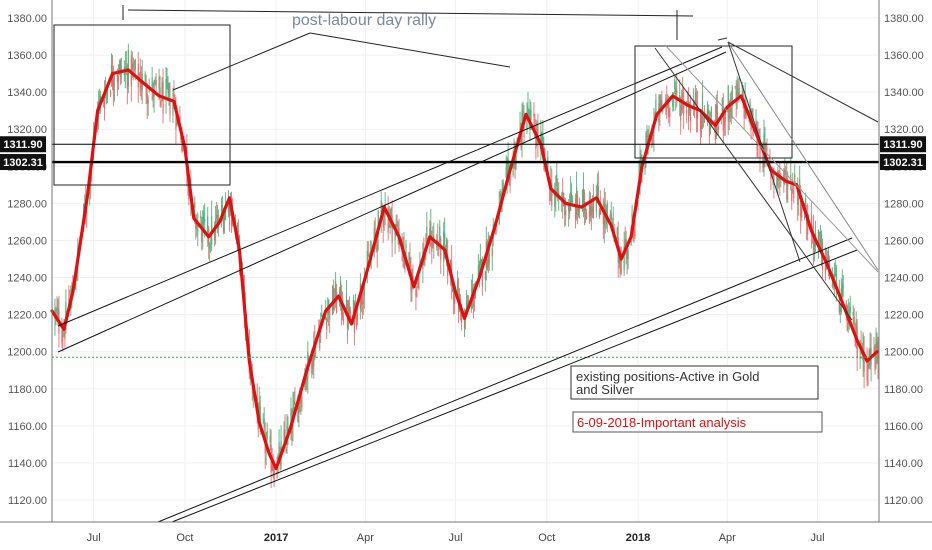  I want to click on y-tick-label-left: 1220.00, so click(27, 316).